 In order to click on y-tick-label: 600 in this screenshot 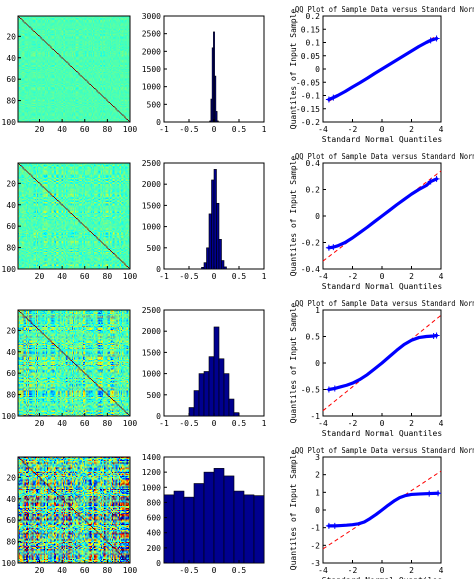, I will do `click(154, 518)`.